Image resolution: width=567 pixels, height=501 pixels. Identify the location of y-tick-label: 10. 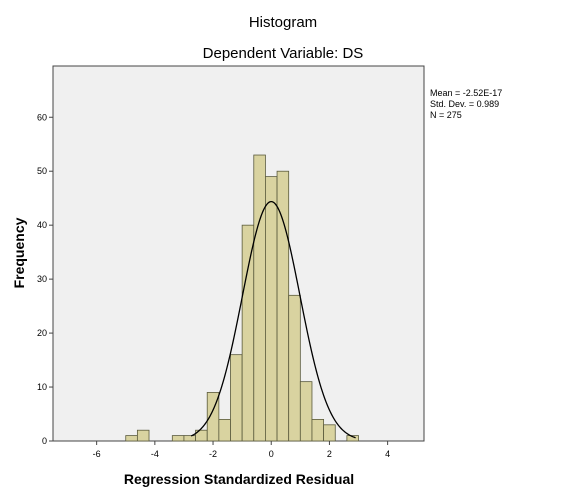
(42, 387).